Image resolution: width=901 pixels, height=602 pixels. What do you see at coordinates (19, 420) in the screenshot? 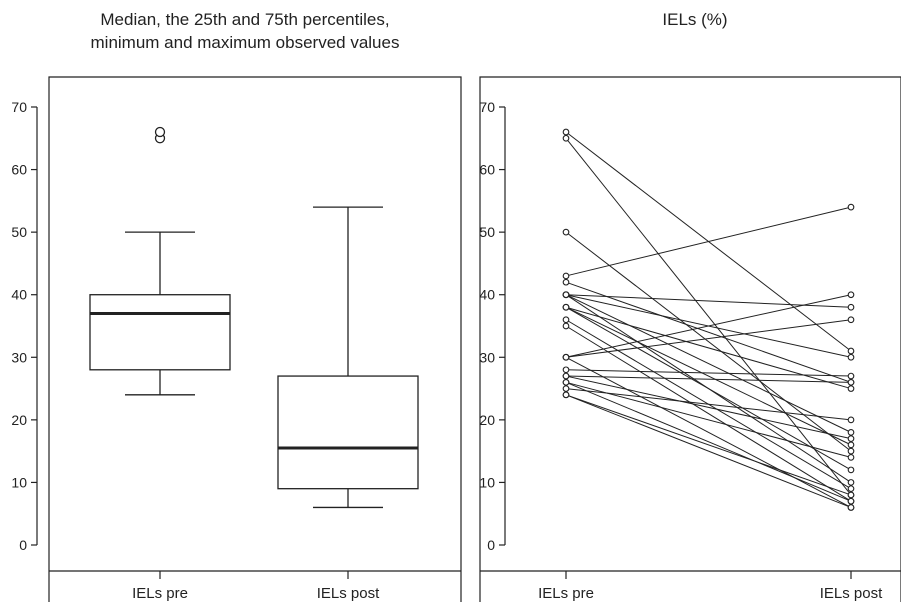
I see `panel-0-y-tick-label: 20` at bounding box center [19, 420].